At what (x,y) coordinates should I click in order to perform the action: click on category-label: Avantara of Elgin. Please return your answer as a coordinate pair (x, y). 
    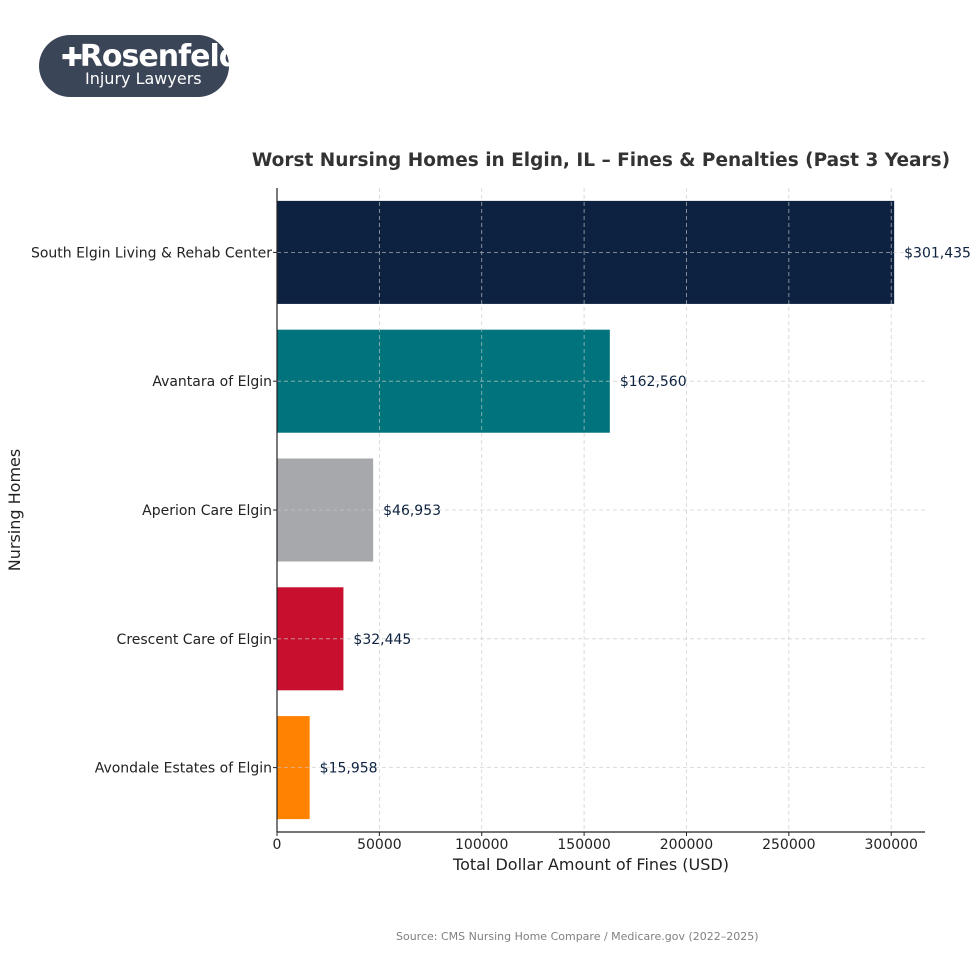
    Looking at the image, I should click on (212, 382).